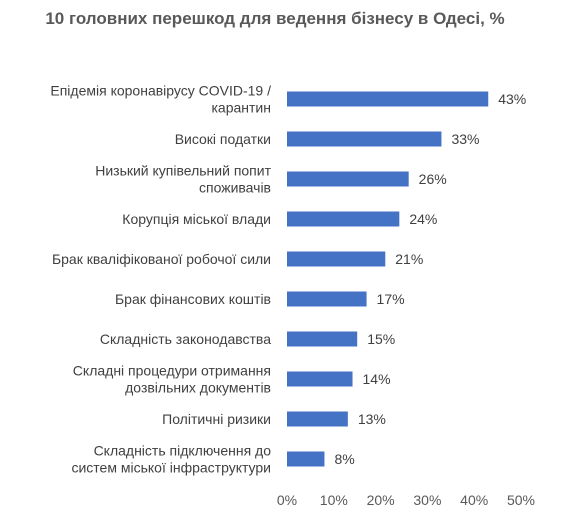 This screenshot has height=522, width=566. Describe the element at coordinates (334, 500) in the screenshot. I see `x-tick-label: 10%` at that location.